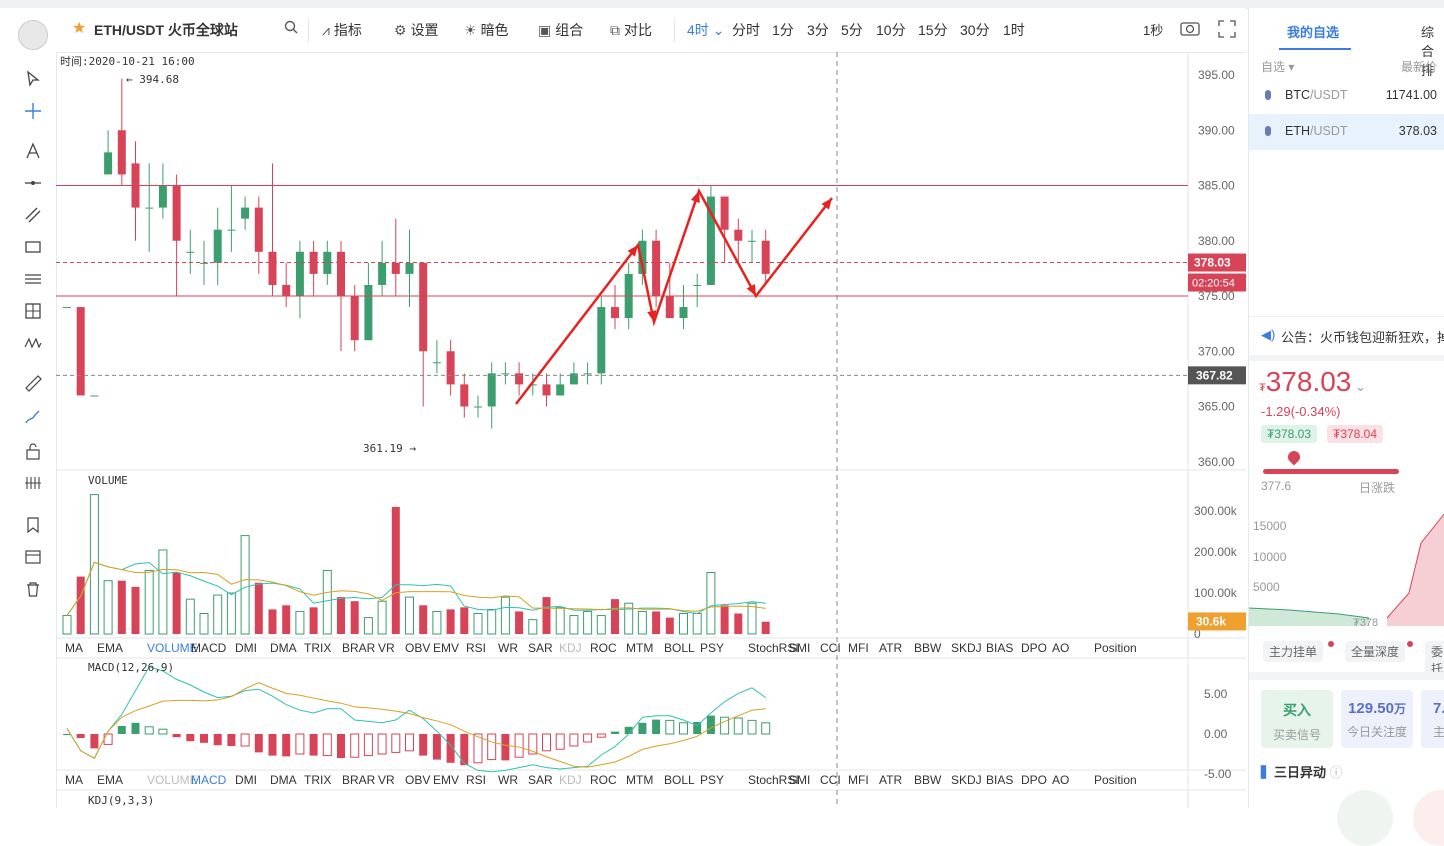  What do you see at coordinates (446, 780) in the screenshot?
I see `indicator-tab-emv: EMV` at bounding box center [446, 780].